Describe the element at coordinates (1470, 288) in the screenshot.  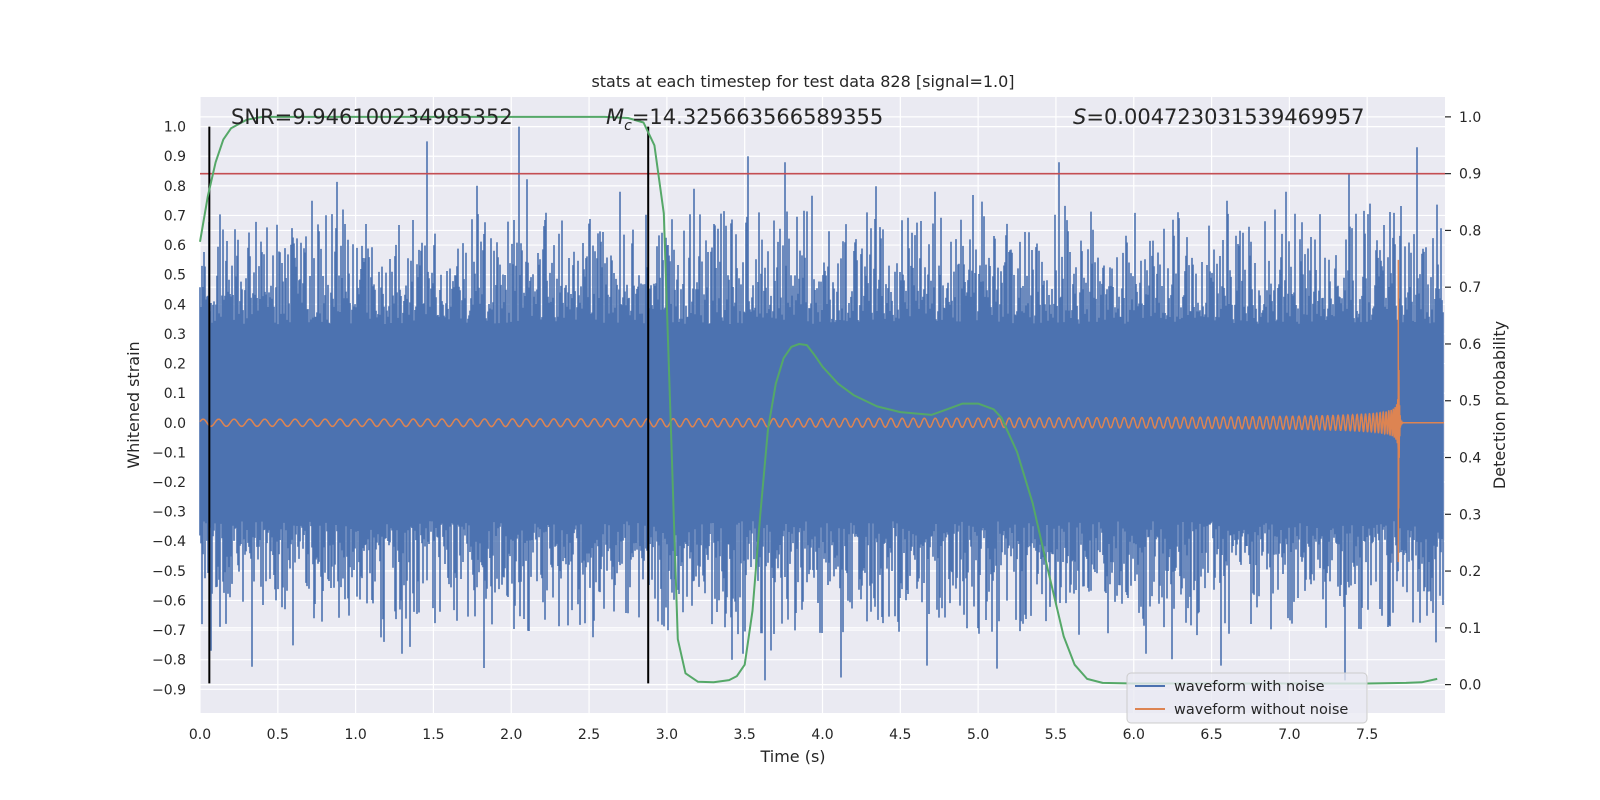
I see `y2-tick-label: 0.7` at that location.